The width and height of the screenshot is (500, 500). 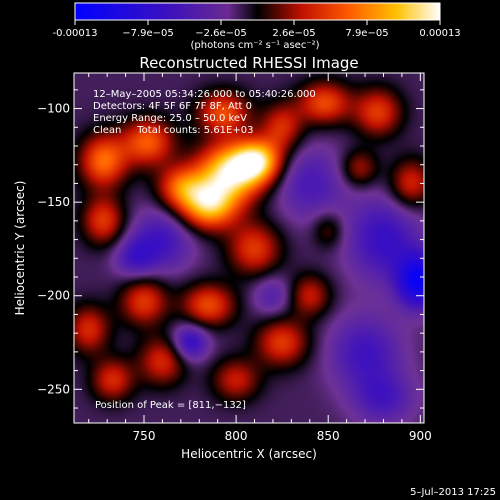 I want to click on colorbar-unit-label: (photons cm⁻² s⁻¹ asec⁻²), so click(x=254, y=45).